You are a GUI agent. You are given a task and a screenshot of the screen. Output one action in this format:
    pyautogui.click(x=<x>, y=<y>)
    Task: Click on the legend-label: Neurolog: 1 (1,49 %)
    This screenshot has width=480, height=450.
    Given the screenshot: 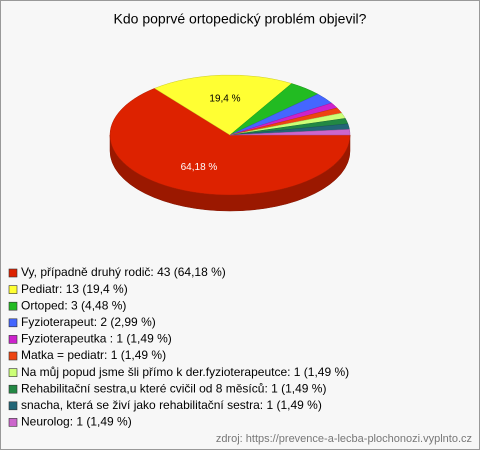 What is the action you would take?
    pyautogui.click(x=76, y=422)
    